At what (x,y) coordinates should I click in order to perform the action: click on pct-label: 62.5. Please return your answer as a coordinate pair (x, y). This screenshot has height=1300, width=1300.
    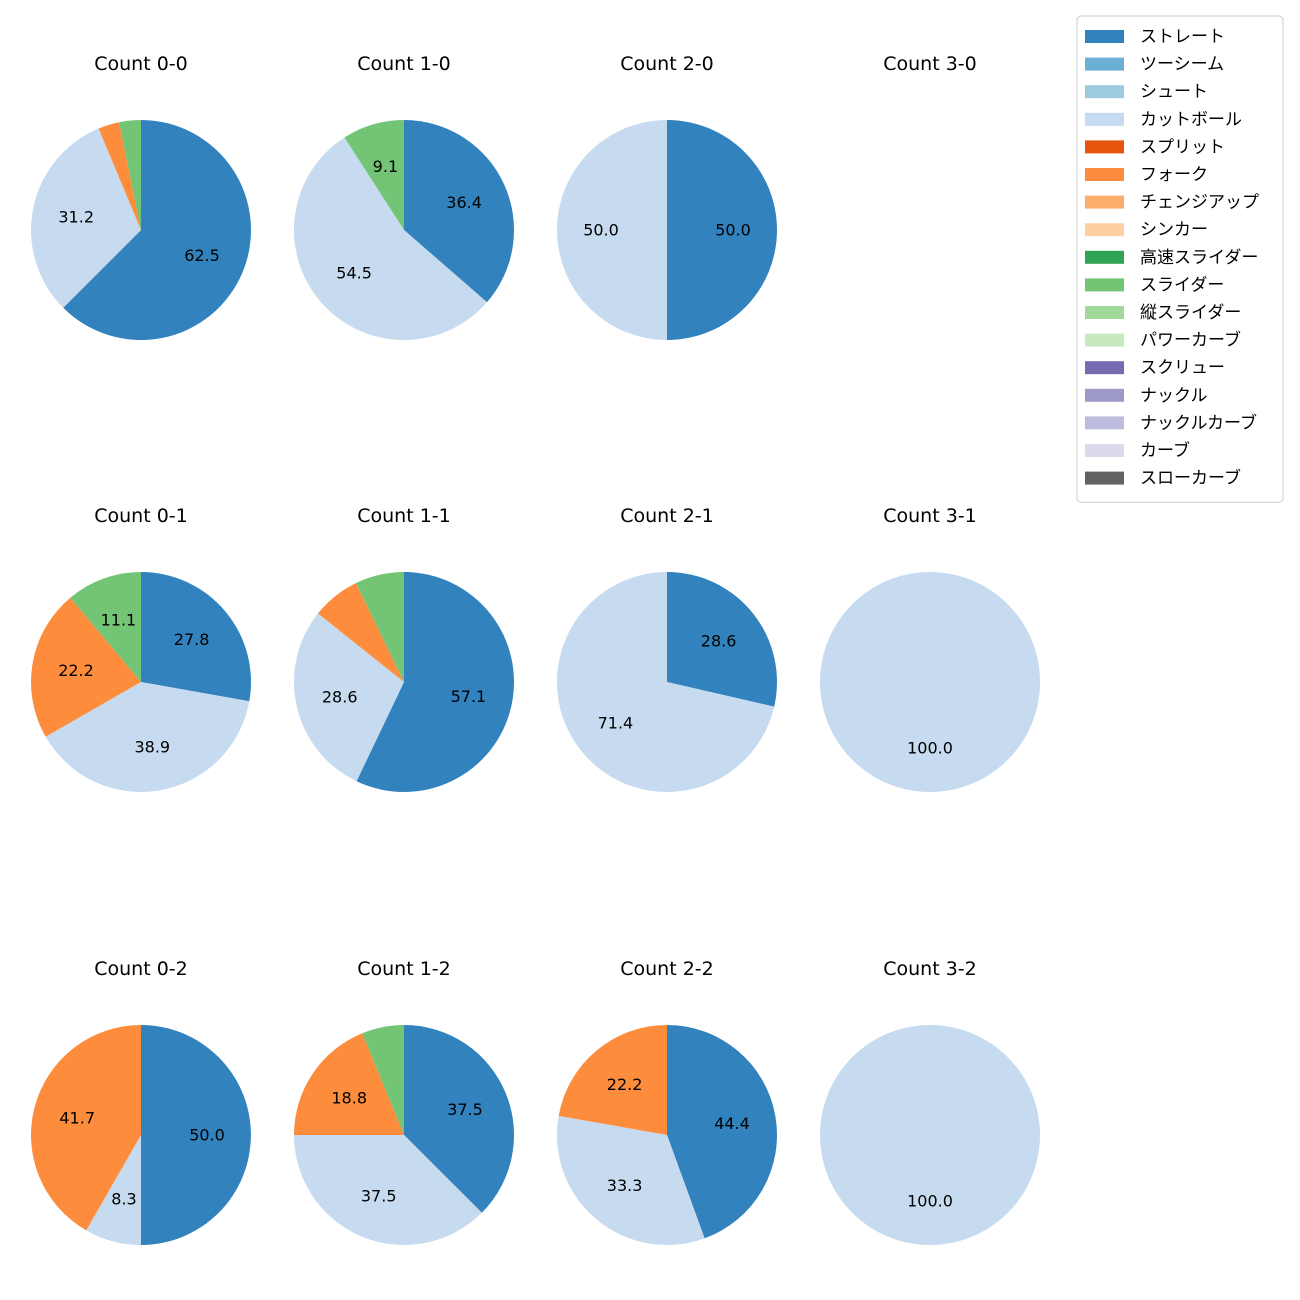
    Looking at the image, I should click on (202, 255).